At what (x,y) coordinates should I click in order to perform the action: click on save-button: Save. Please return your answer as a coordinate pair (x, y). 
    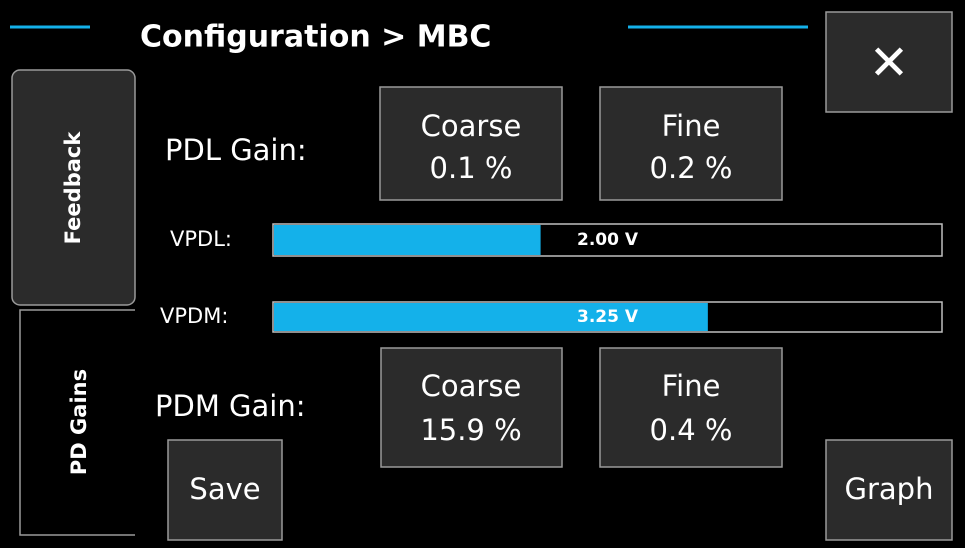
    Looking at the image, I should click on (225, 490).